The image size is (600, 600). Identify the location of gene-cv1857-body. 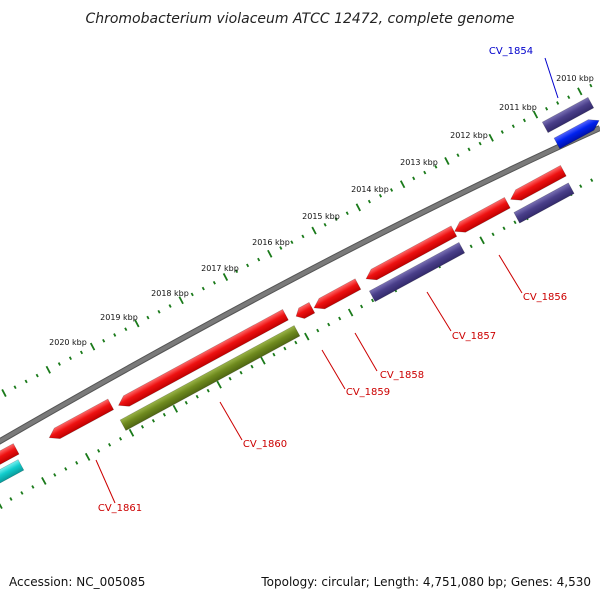
(411, 253).